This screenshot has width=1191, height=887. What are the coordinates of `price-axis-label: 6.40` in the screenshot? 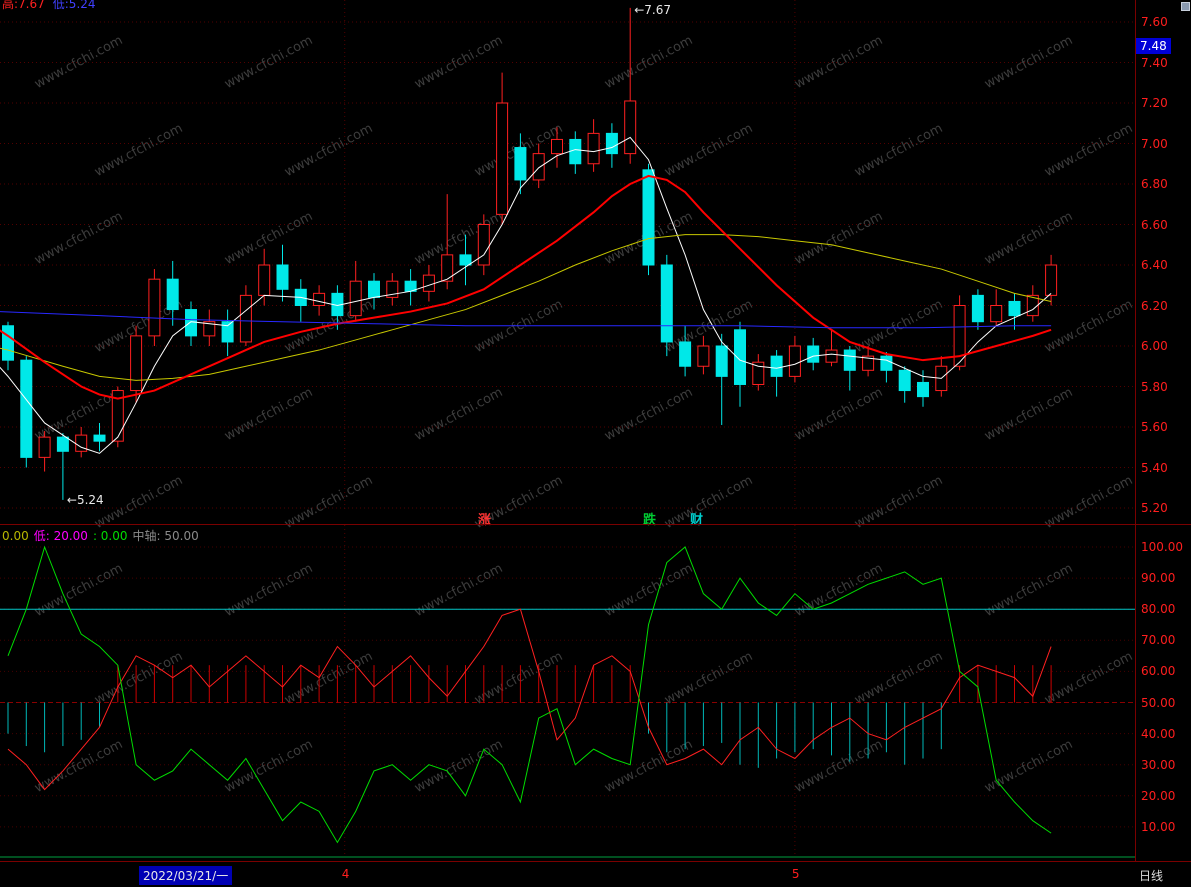 It's located at (1154, 265).